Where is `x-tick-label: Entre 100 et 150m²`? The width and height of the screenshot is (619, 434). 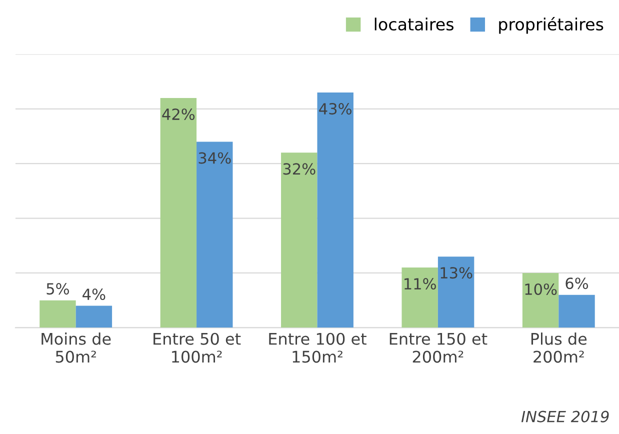 x-tick-label: Entre 100 et 150m² is located at coordinates (317, 347).